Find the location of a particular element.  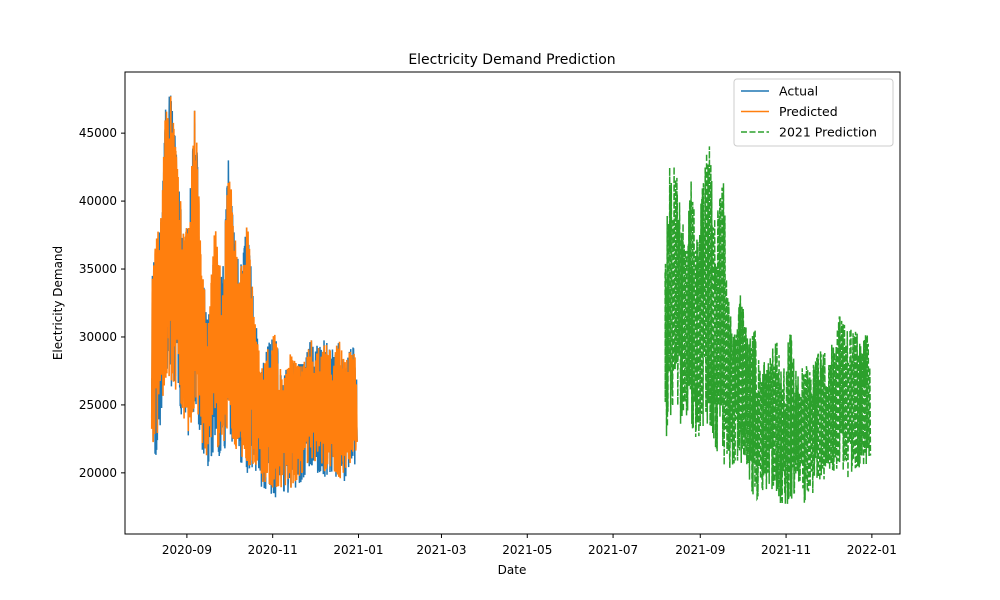

y-tick-label: 20000 is located at coordinates (98, 473).